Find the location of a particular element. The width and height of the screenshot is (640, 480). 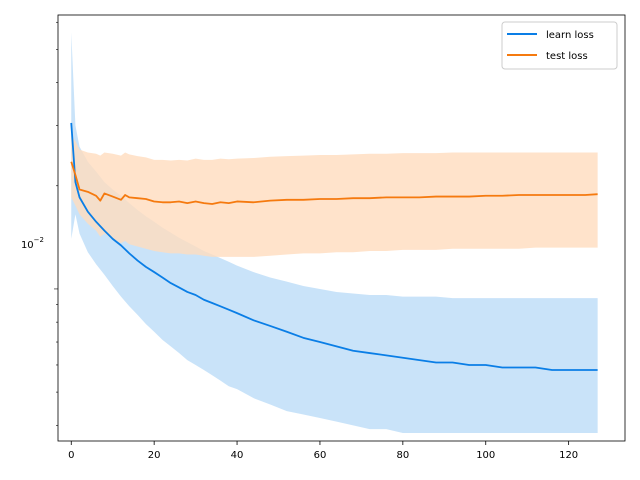

y-axis-ticks: 10−2 is located at coordinates (39, 223).